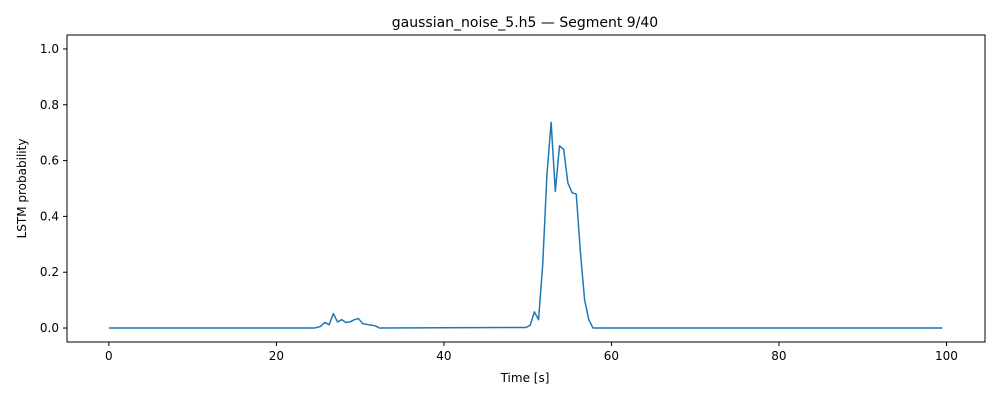 The width and height of the screenshot is (1000, 400). I want to click on x-axis-label: Time [s], so click(525, 378).